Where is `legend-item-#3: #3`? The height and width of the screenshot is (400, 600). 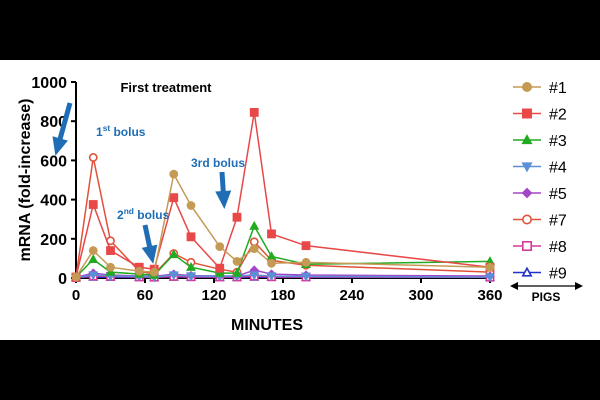 legend-item-#3: #3 is located at coordinates (540, 141).